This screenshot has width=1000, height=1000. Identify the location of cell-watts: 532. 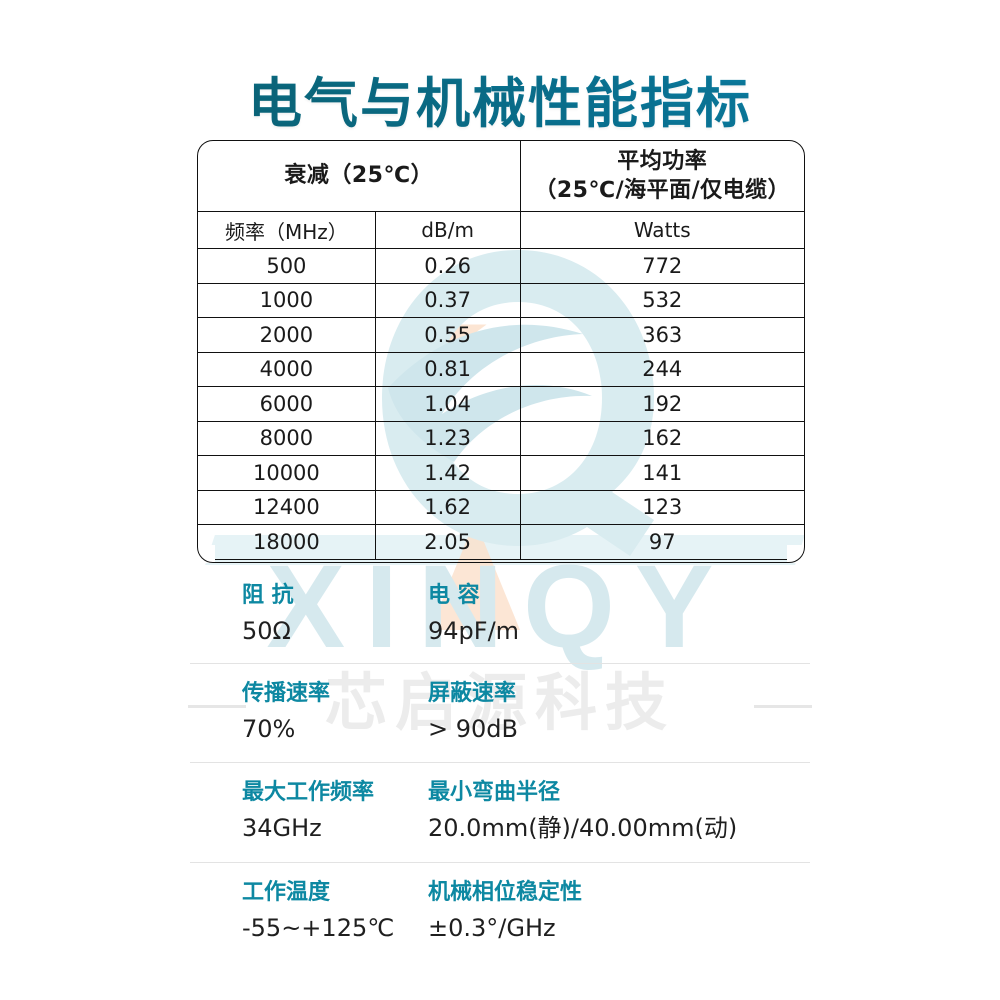
(662, 300).